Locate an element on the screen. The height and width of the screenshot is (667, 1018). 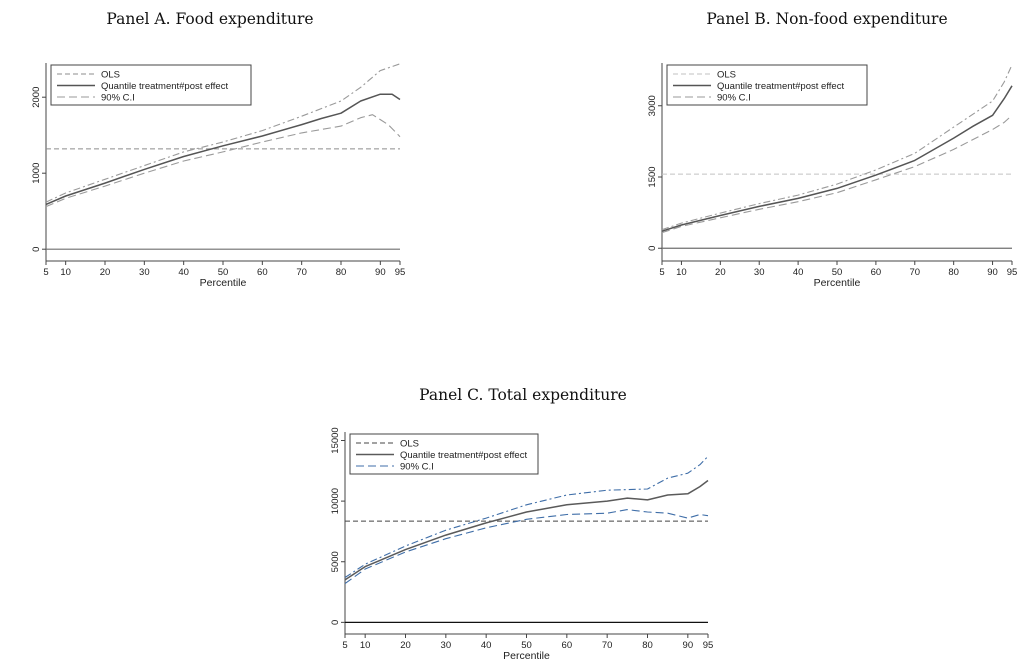
panel-b-y-tick-label: 1500 is located at coordinates (652, 176).